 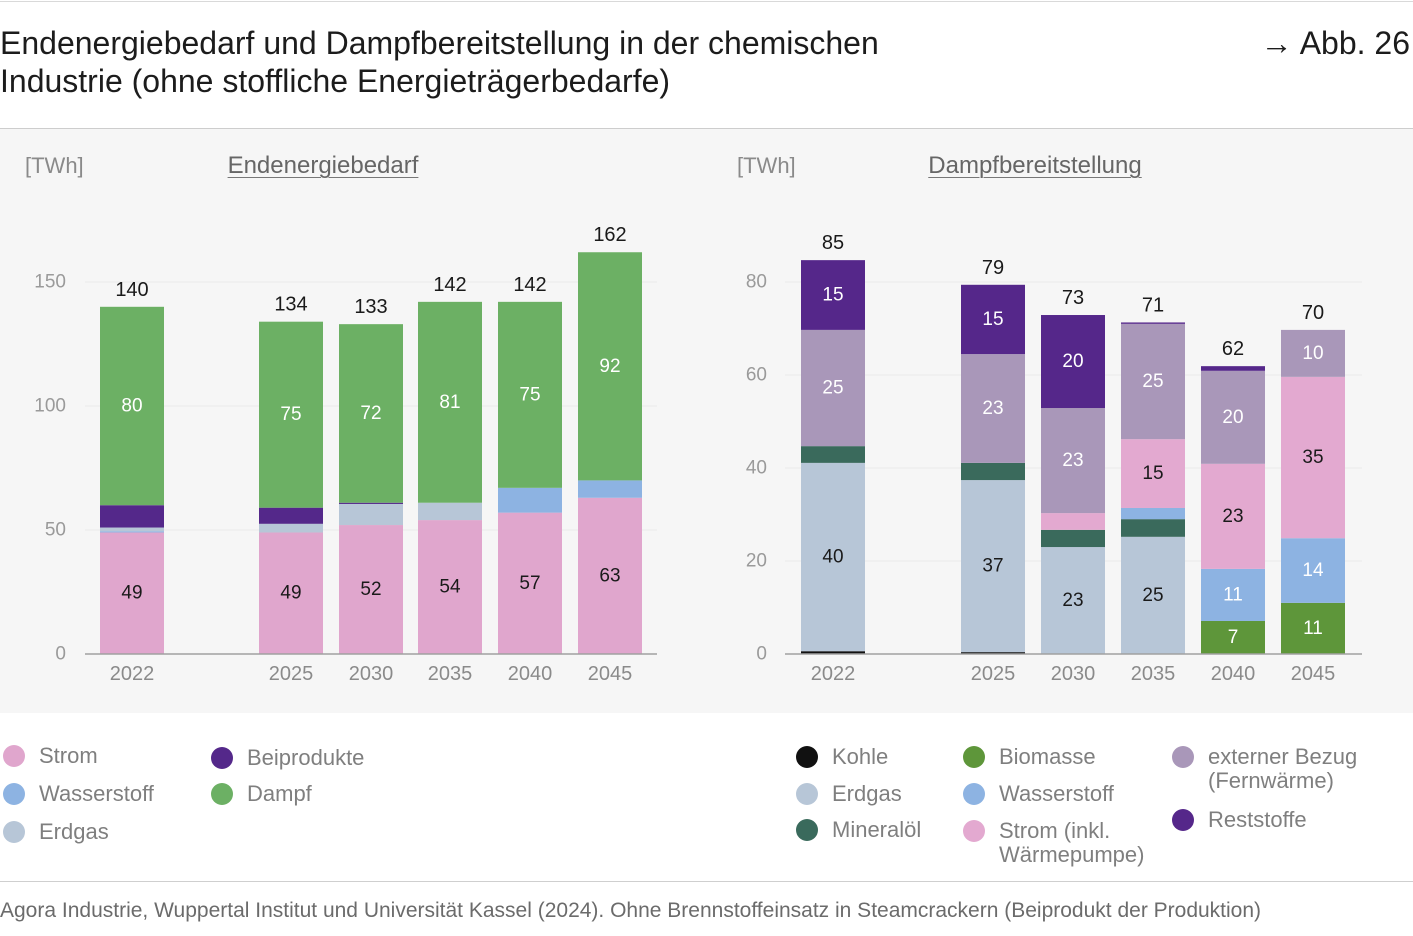 What do you see at coordinates (1047, 756) in the screenshot?
I see `legend-label: Biomasse` at bounding box center [1047, 756].